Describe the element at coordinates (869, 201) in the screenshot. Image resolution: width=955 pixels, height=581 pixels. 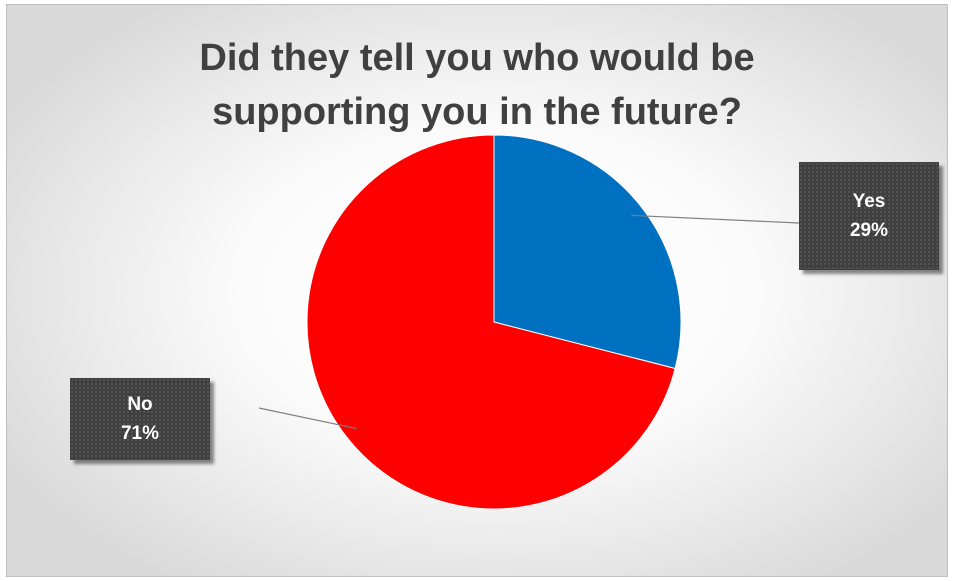
I see `data-label-yes-category: Yes` at that location.